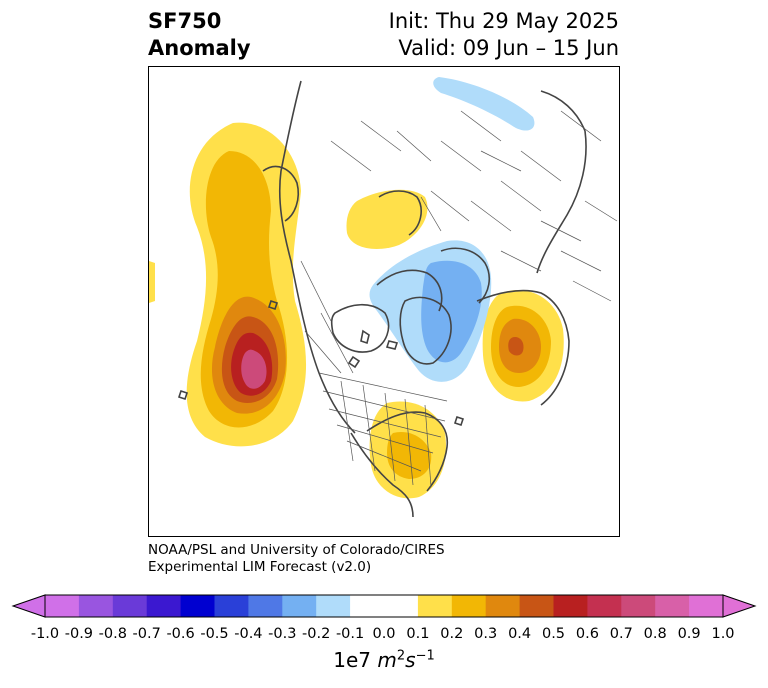  I want to click on asia-positive-anomaly-0.4, so click(516, 346).